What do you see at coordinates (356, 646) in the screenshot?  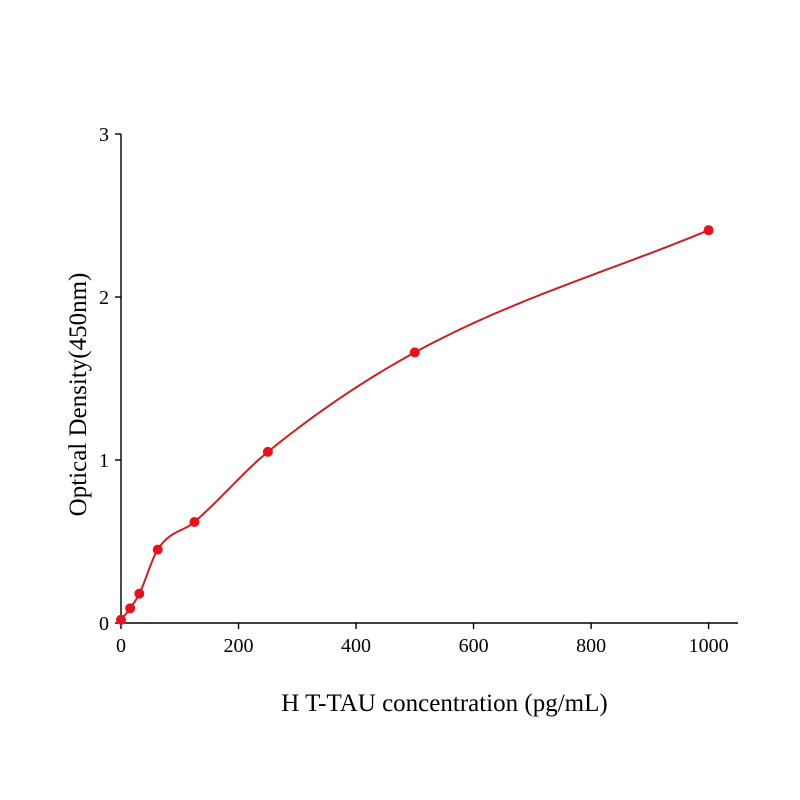 I see `x-tick-label: 400` at bounding box center [356, 646].